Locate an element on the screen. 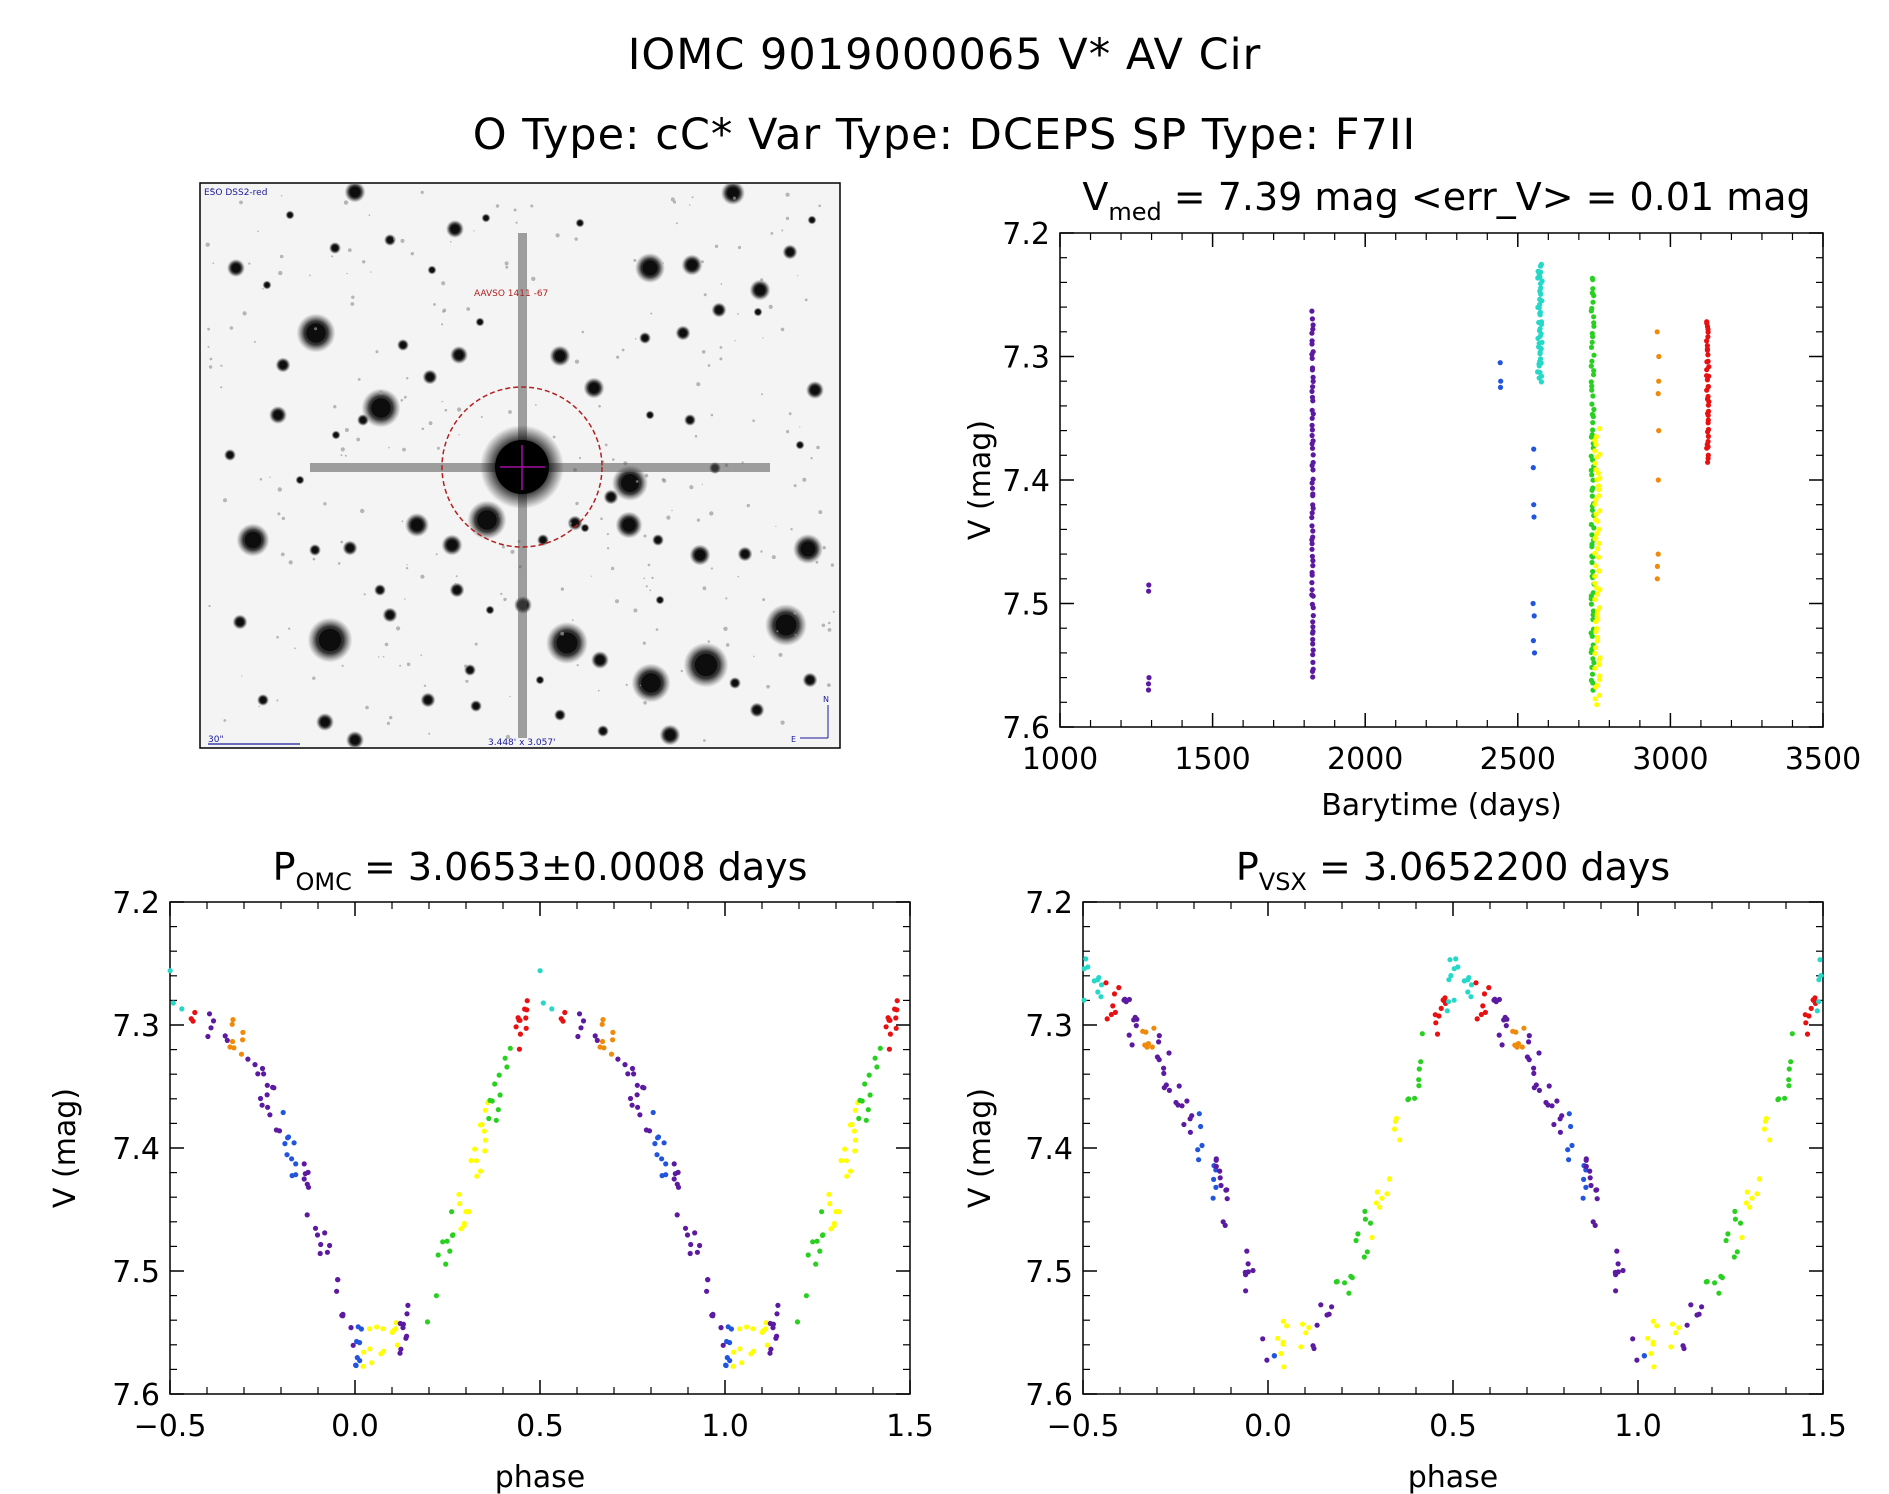 This screenshot has width=1889, height=1494. y-tick-label: 7.6 is located at coordinates (136, 1395).